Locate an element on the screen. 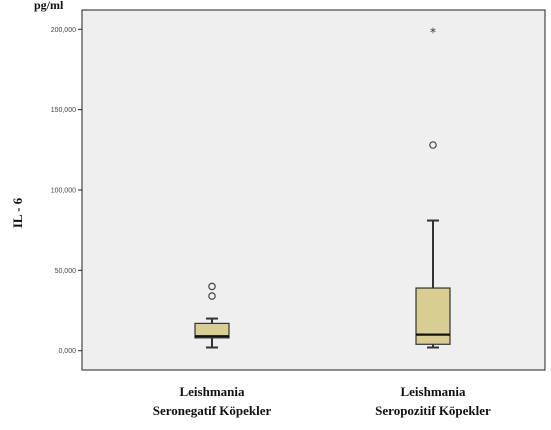 This screenshot has height=430, width=551. y-tick-label-3: 150,000 is located at coordinates (63, 110).